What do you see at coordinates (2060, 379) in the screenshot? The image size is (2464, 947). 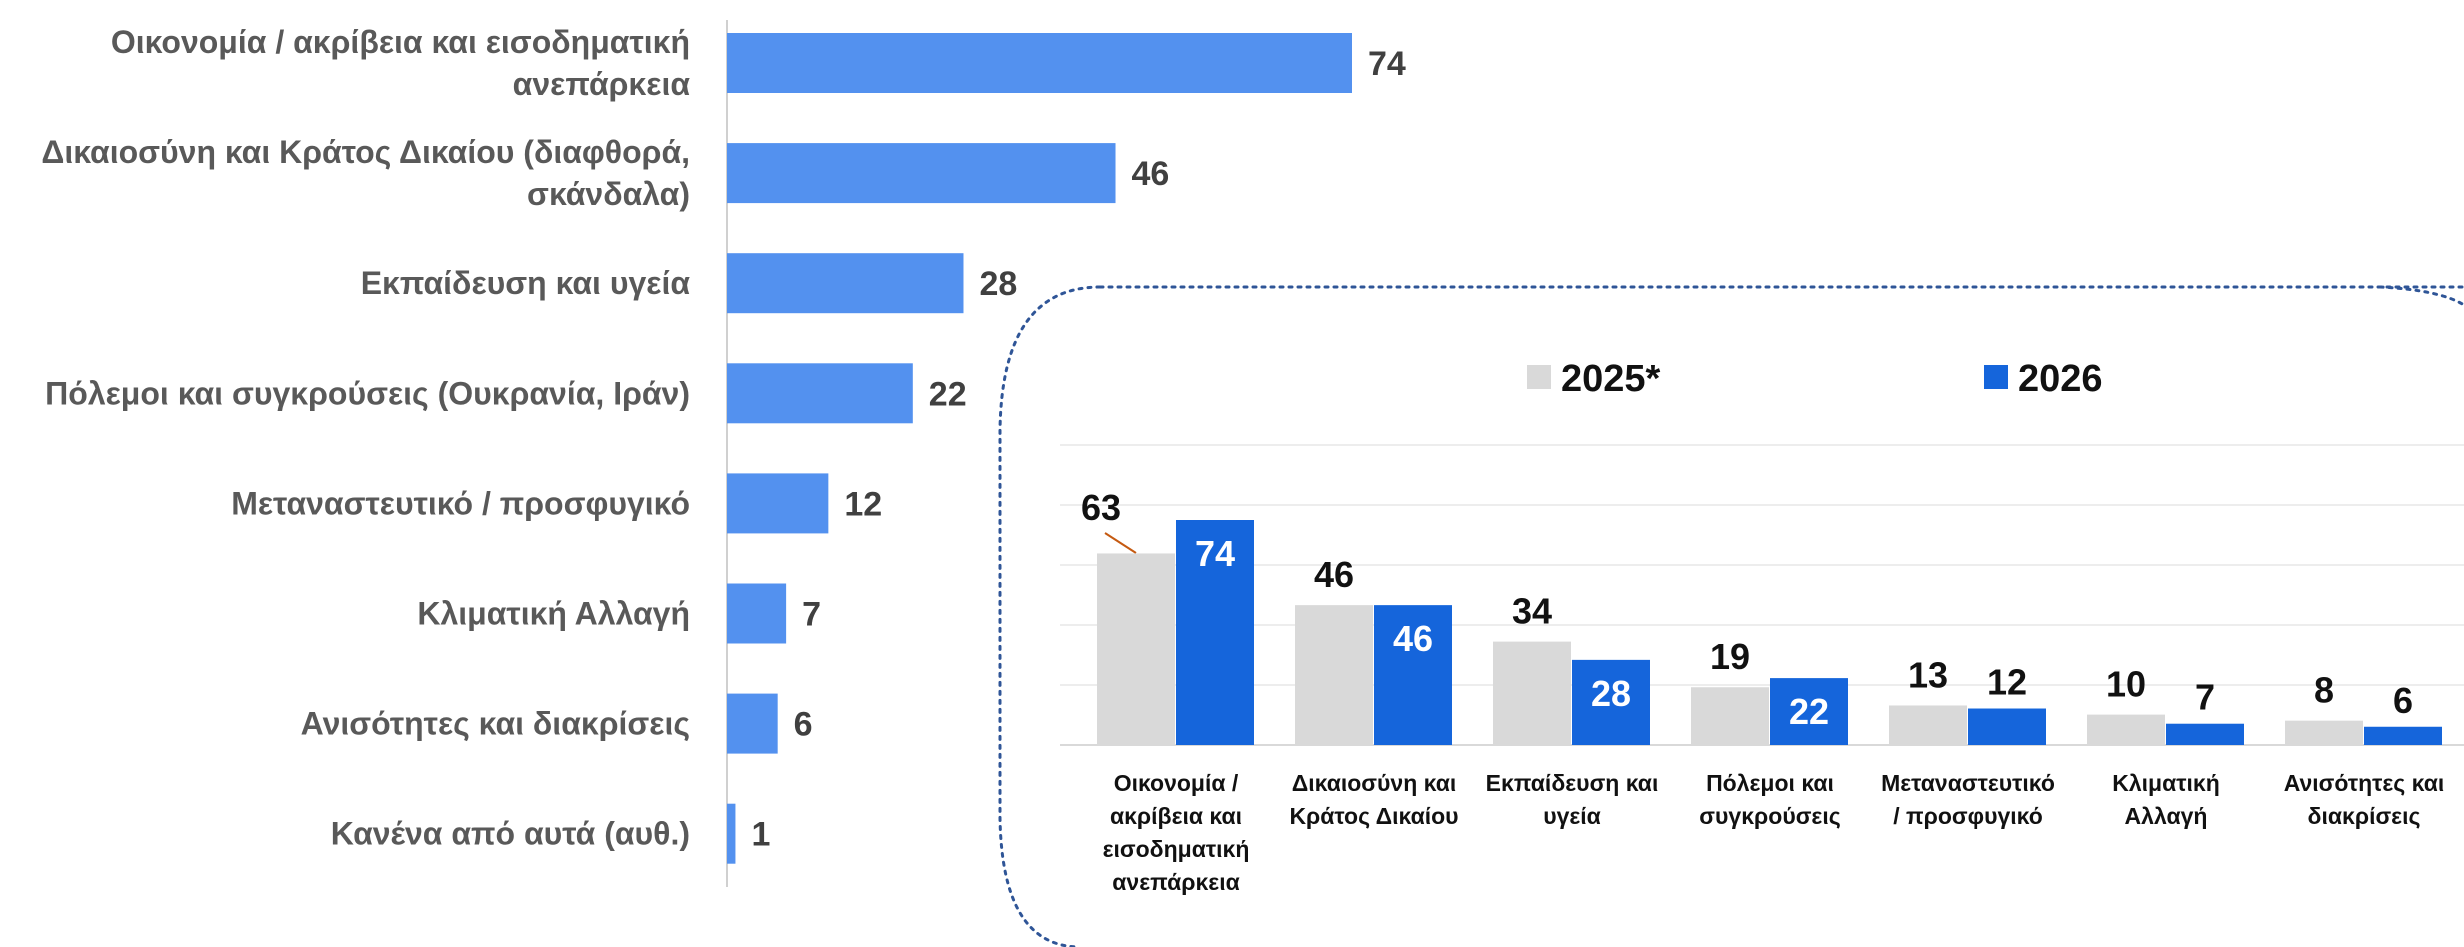 I see `legend-label-2026: 2026` at bounding box center [2060, 379].